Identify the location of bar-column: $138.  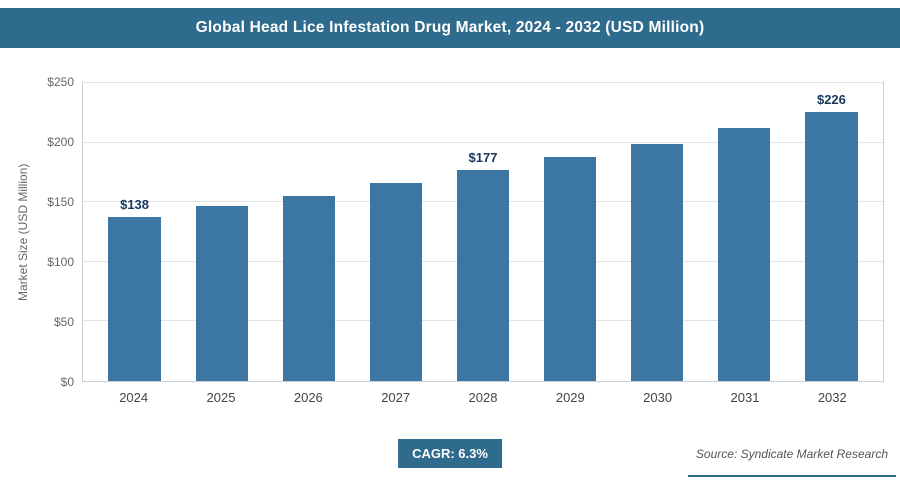
(134, 232).